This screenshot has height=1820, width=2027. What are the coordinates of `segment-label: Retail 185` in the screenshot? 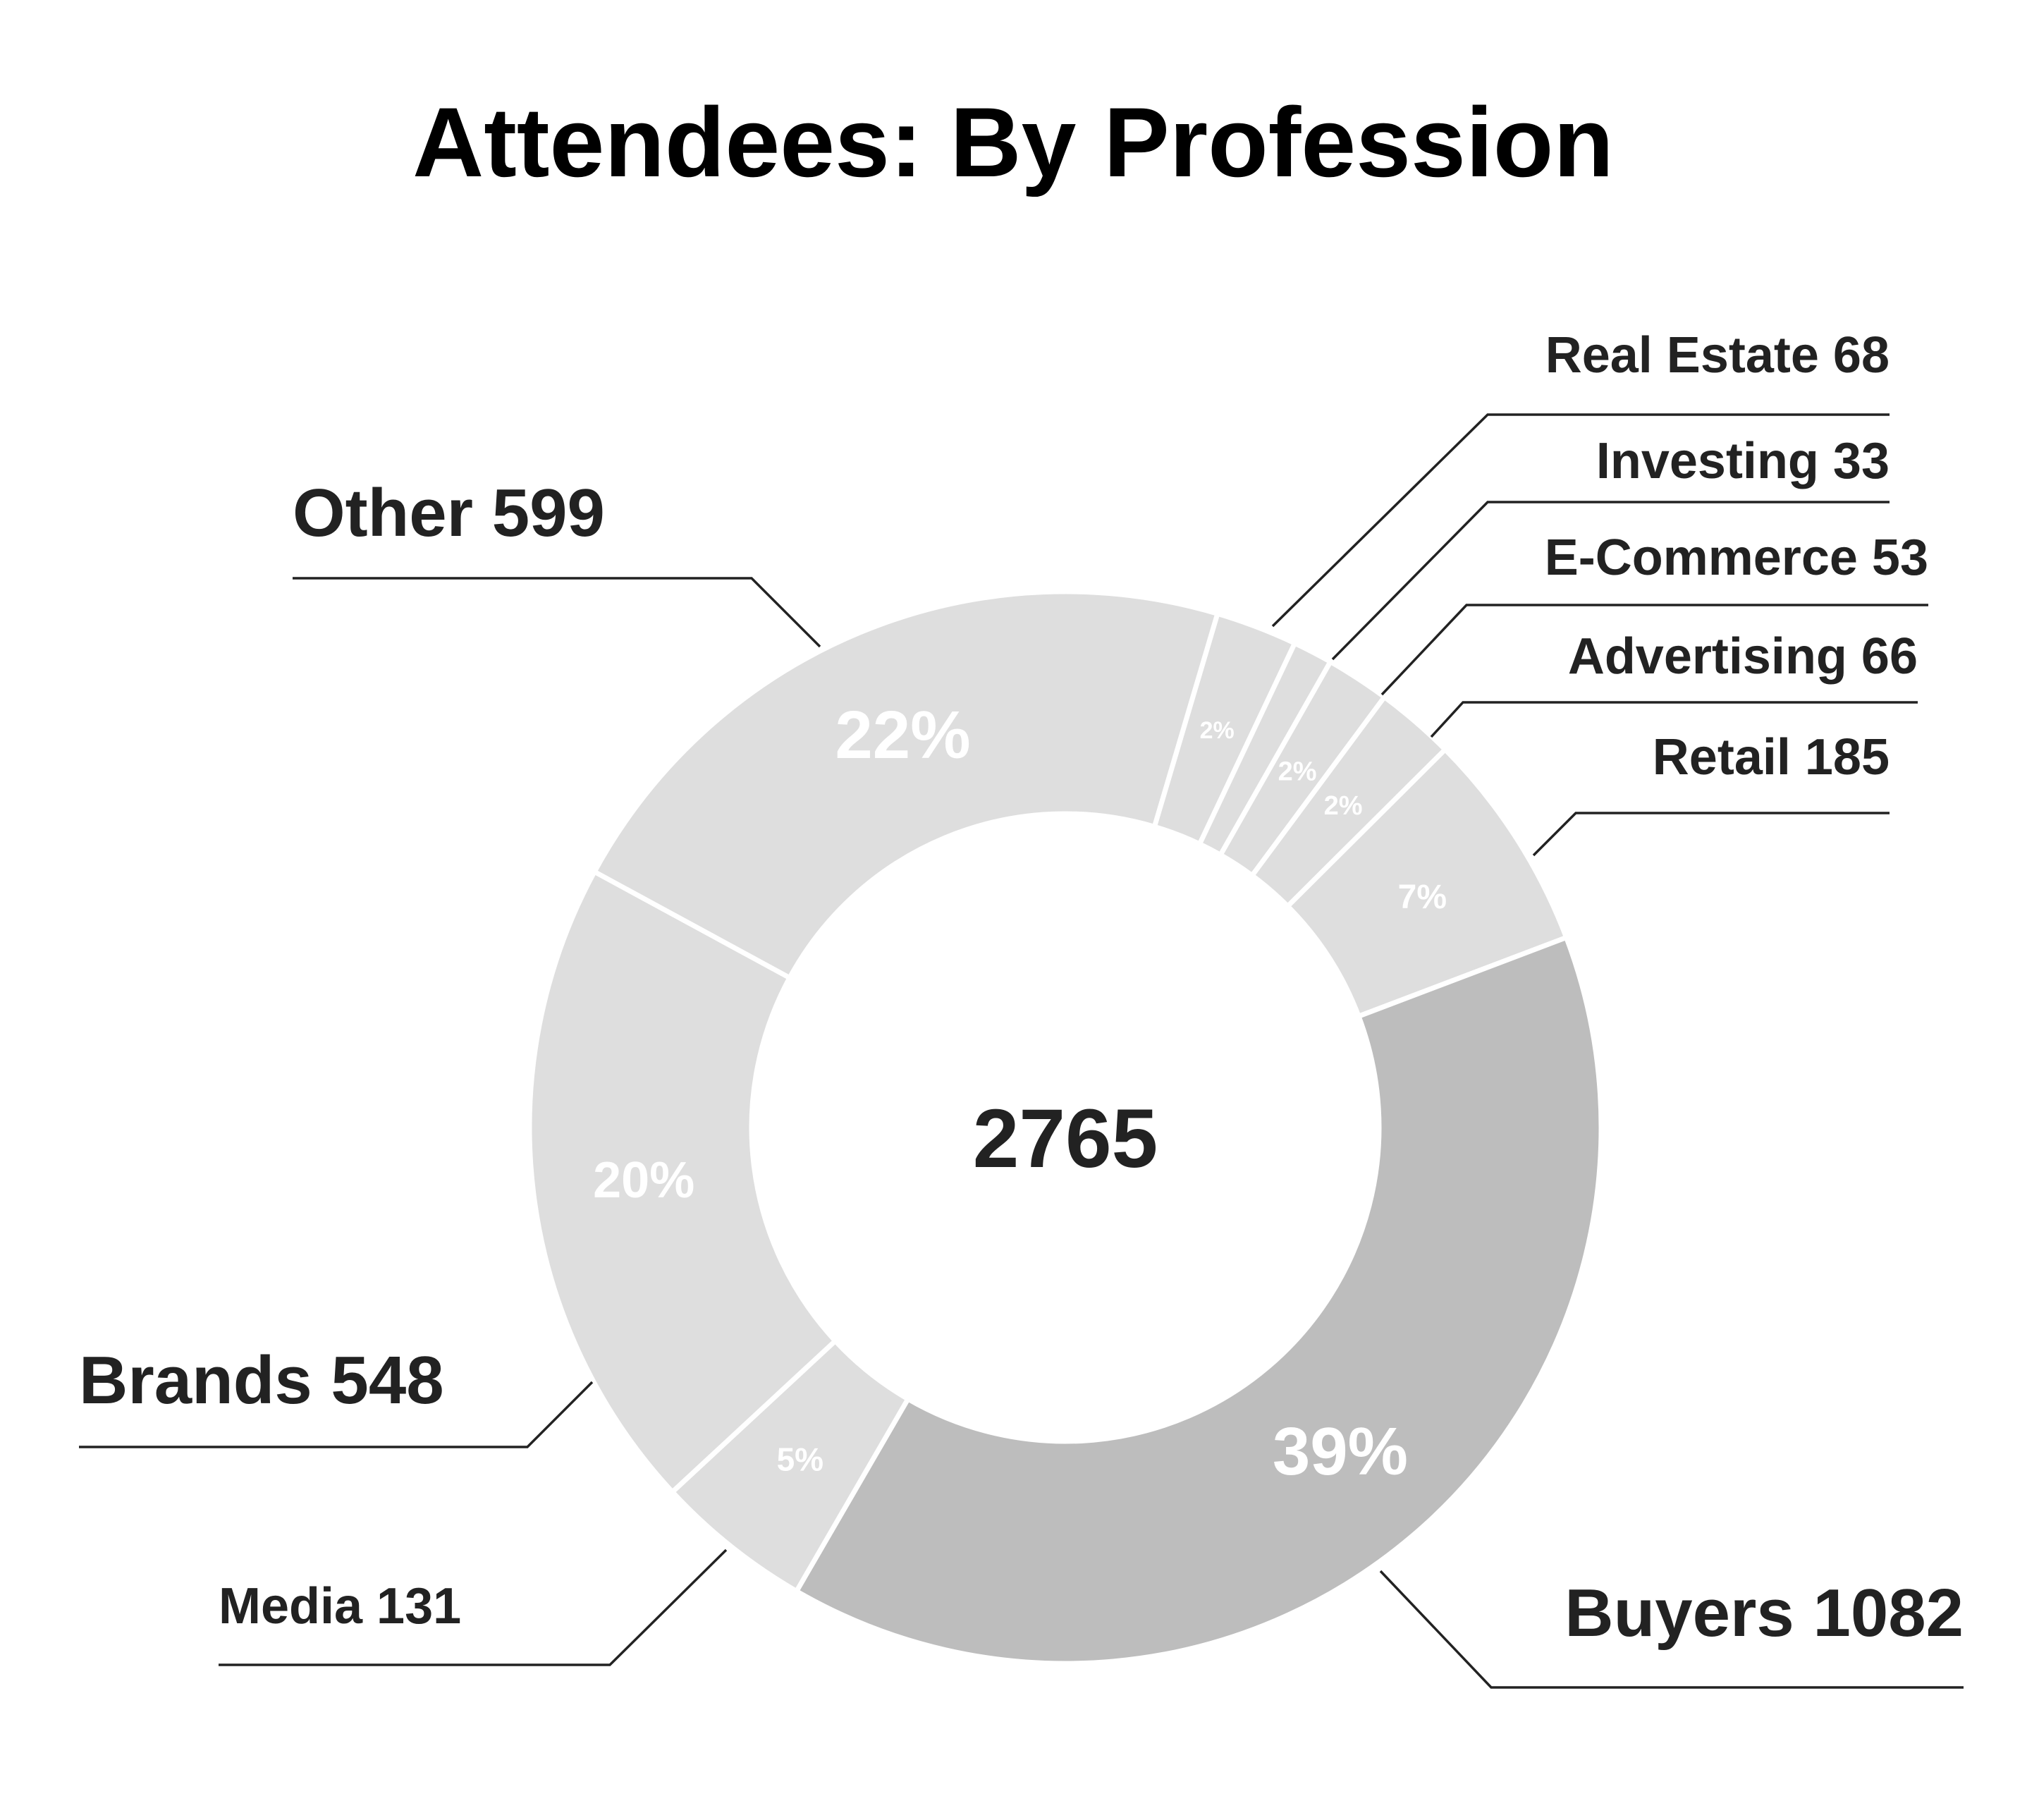 It's located at (1771, 757).